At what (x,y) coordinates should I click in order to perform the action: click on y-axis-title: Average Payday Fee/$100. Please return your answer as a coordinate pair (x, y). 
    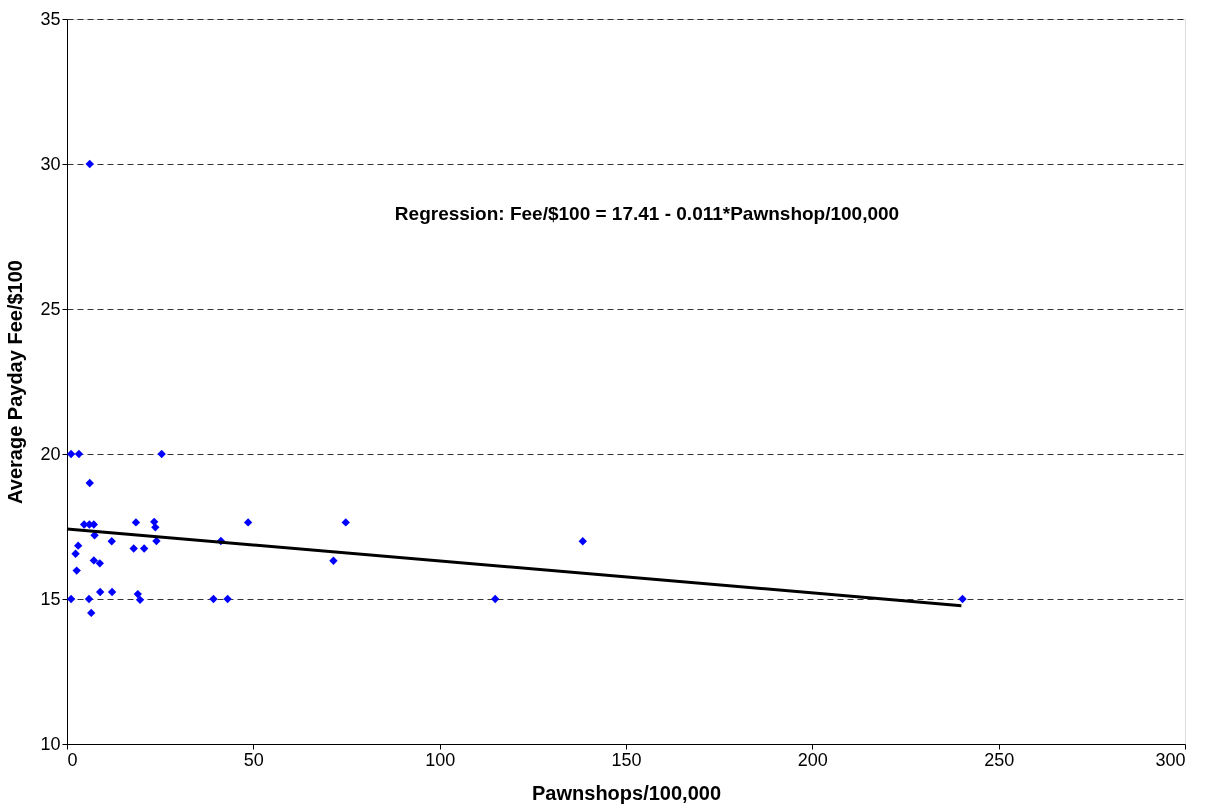
    Looking at the image, I should click on (15, 382).